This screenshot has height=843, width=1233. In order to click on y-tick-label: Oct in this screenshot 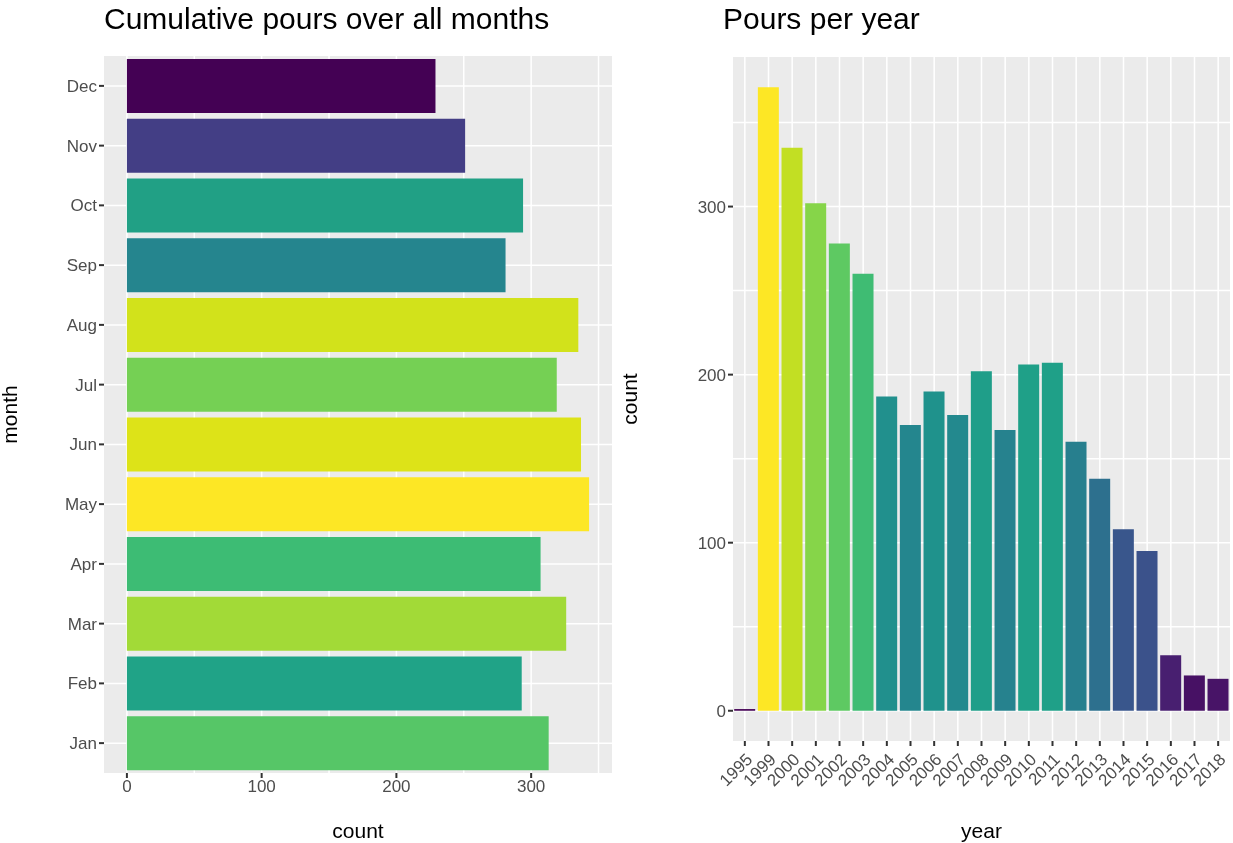, I will do `click(84, 206)`.